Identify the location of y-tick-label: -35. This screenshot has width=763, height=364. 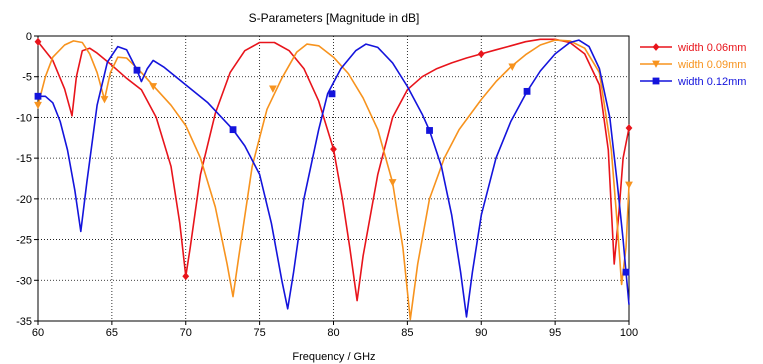
(24, 322).